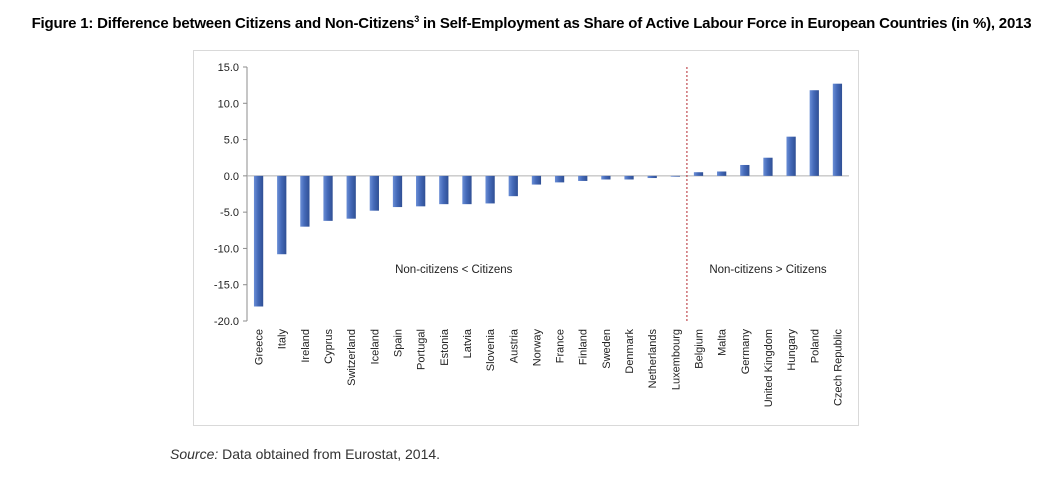 The width and height of the screenshot is (1063, 478). Describe the element at coordinates (445, 347) in the screenshot. I see `x-tick-label: Estonia` at that location.